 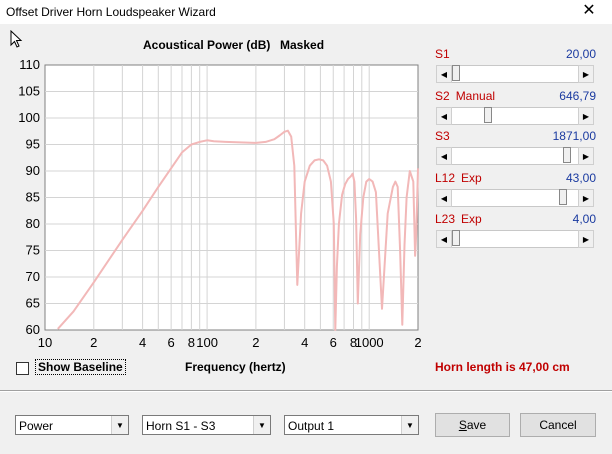 What do you see at coordinates (462, 425) in the screenshot?
I see `save-accelerator: S` at bounding box center [462, 425].